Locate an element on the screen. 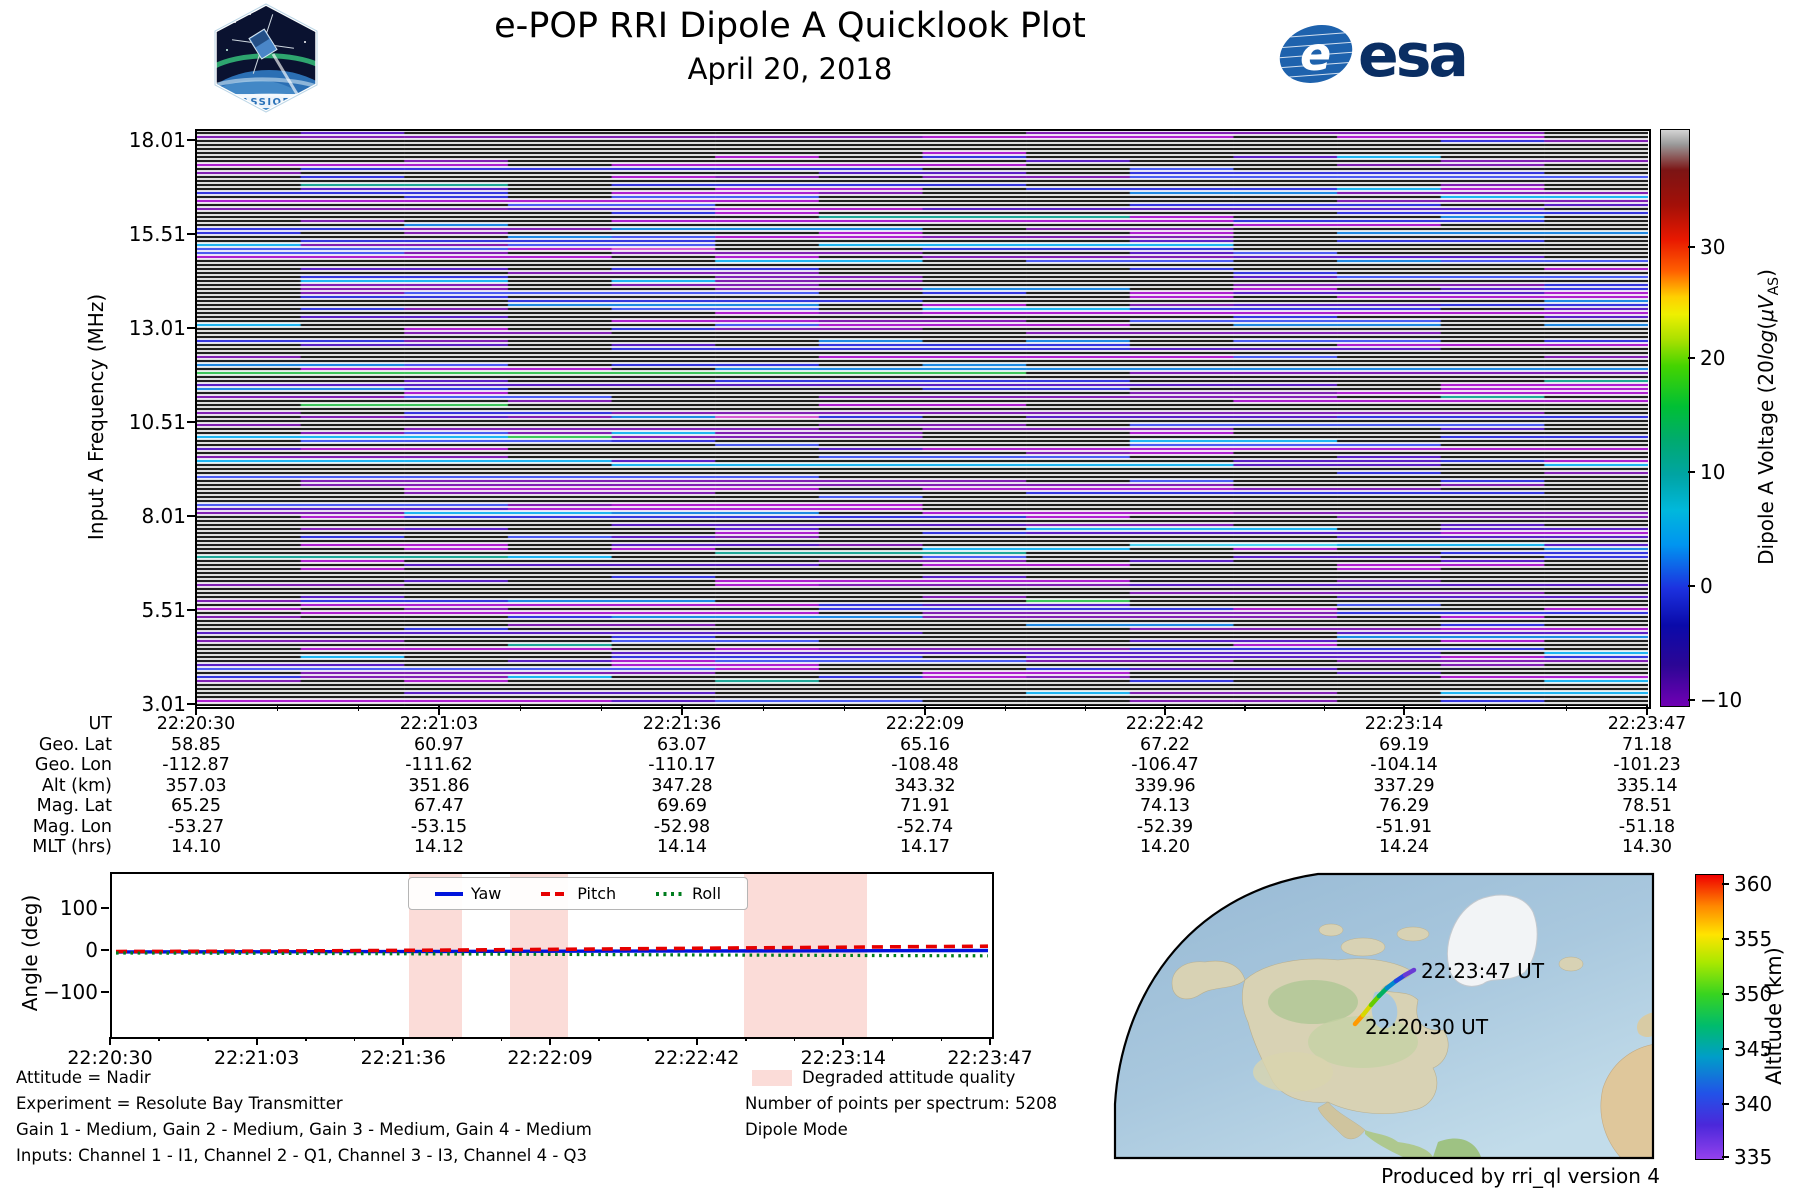 This screenshot has height=1200, width=1800. map-iberia is located at coordinates (1645, 1025).